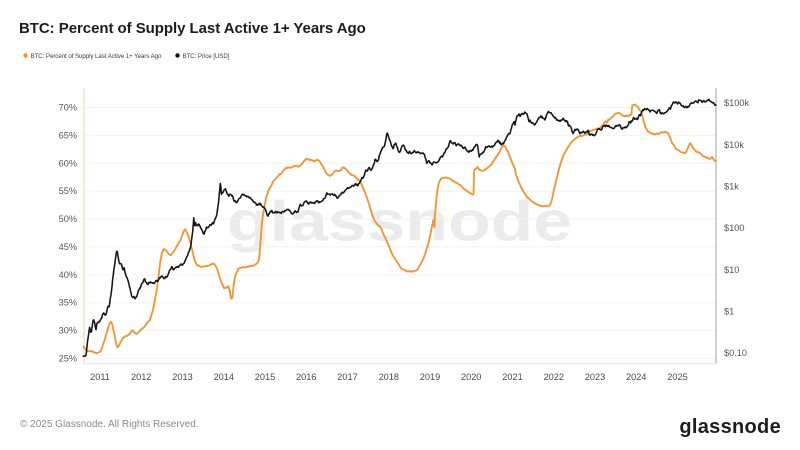  What do you see at coordinates (595, 377) in the screenshot?
I see `svg-text: 2023` at bounding box center [595, 377].